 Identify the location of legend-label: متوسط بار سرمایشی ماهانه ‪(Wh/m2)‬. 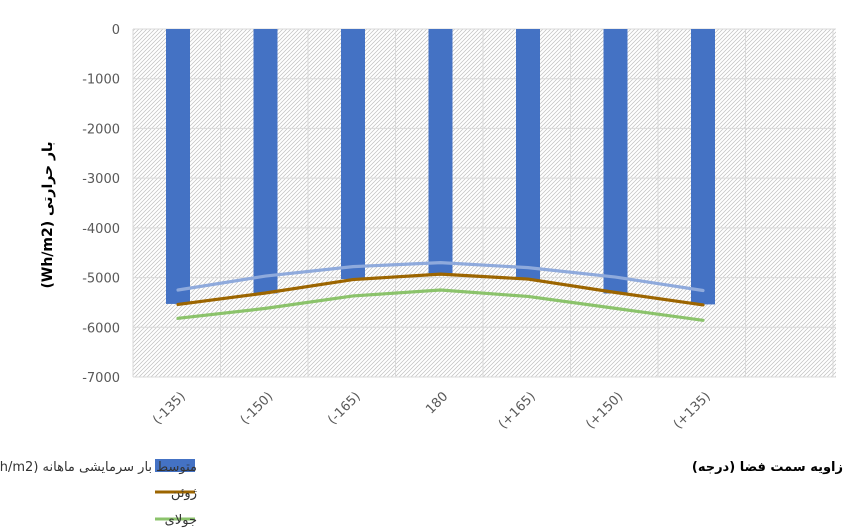
(98, 467).